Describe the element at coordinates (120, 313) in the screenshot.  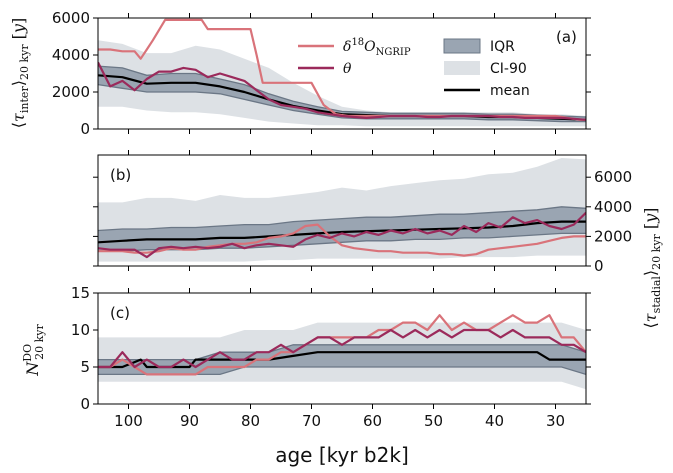
I see `panel-c-letter: (c)` at that location.